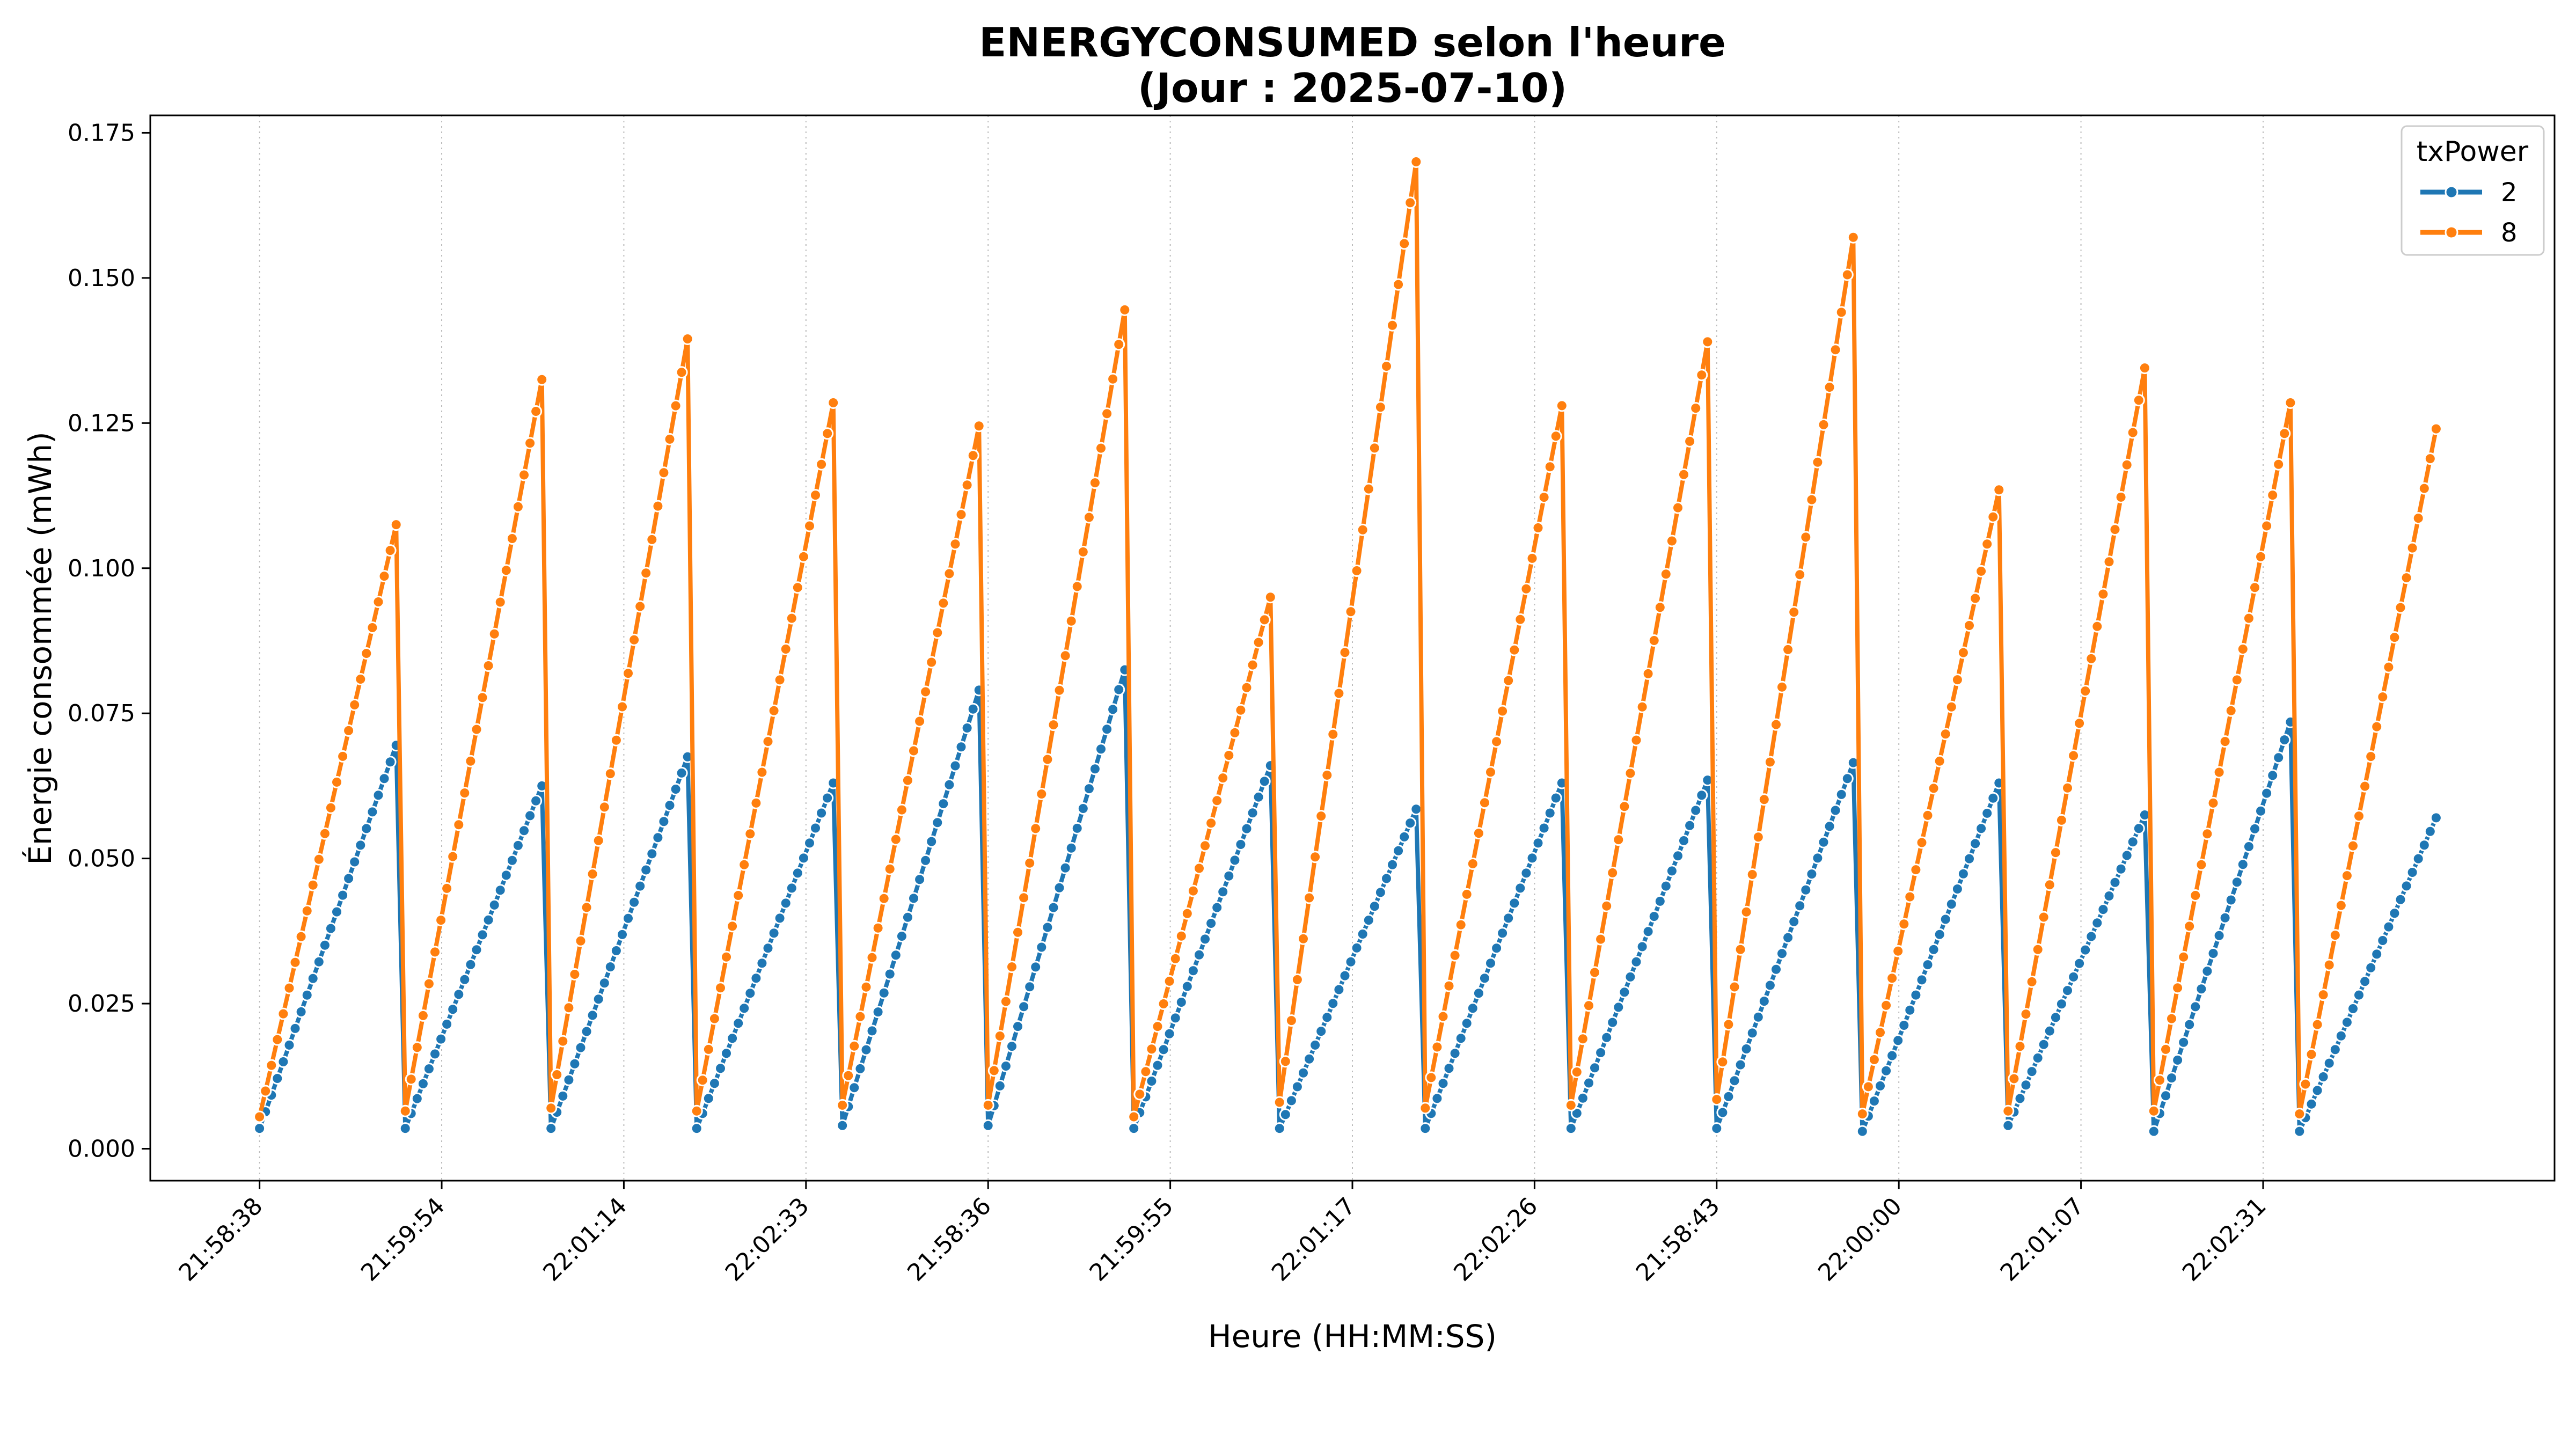 The height and width of the screenshot is (1449, 2576). What do you see at coordinates (101, 1149) in the screenshot?
I see `y-tick-label: 0.000` at bounding box center [101, 1149].